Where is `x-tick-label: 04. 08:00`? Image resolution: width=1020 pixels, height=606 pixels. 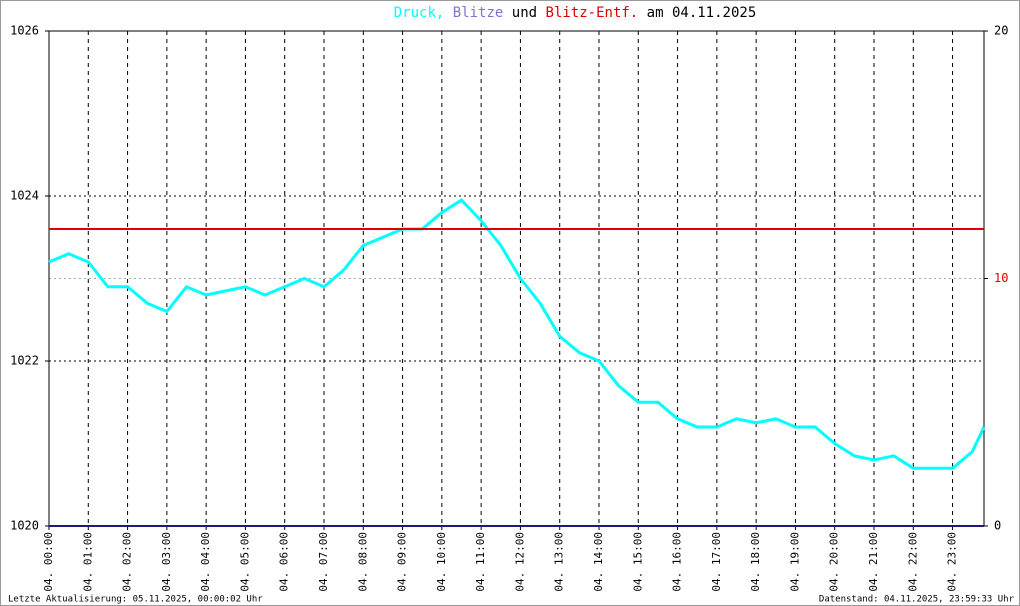 x-tick-label: 04. 08:00 is located at coordinates (362, 562).